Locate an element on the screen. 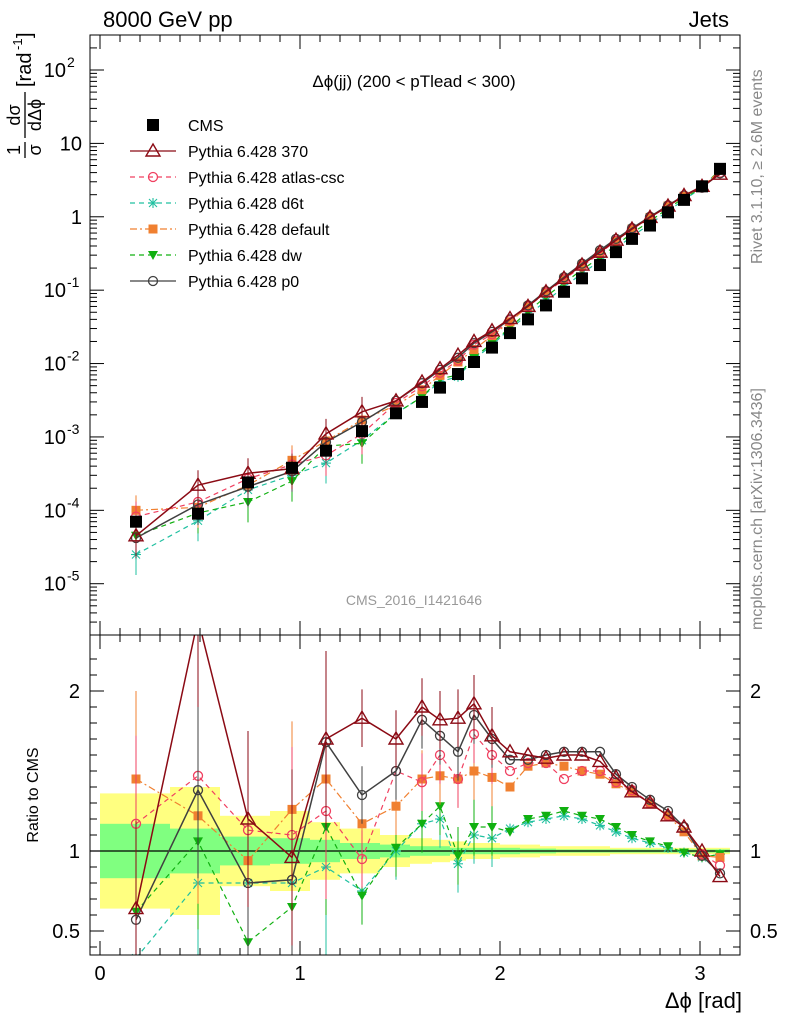 The image size is (786, 1024). distribution-y-label: 1 σ dσ dΔϕ [rad -1 ] is located at coordinates (24, 95).